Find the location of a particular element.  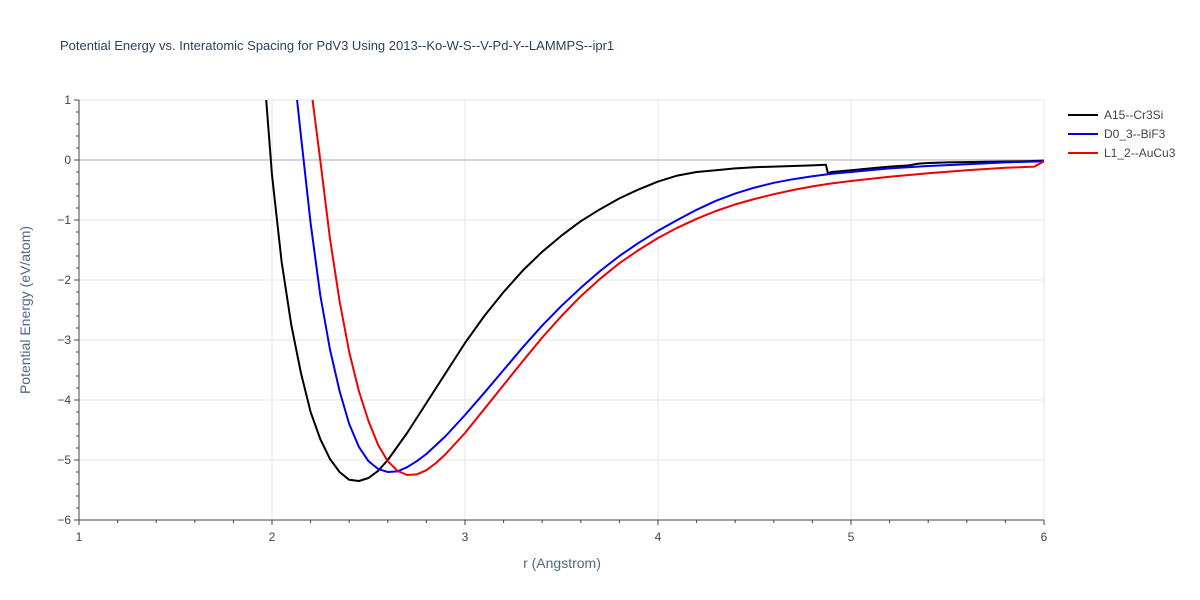

x-axis-title: r (Angstrom) is located at coordinates (562, 563).